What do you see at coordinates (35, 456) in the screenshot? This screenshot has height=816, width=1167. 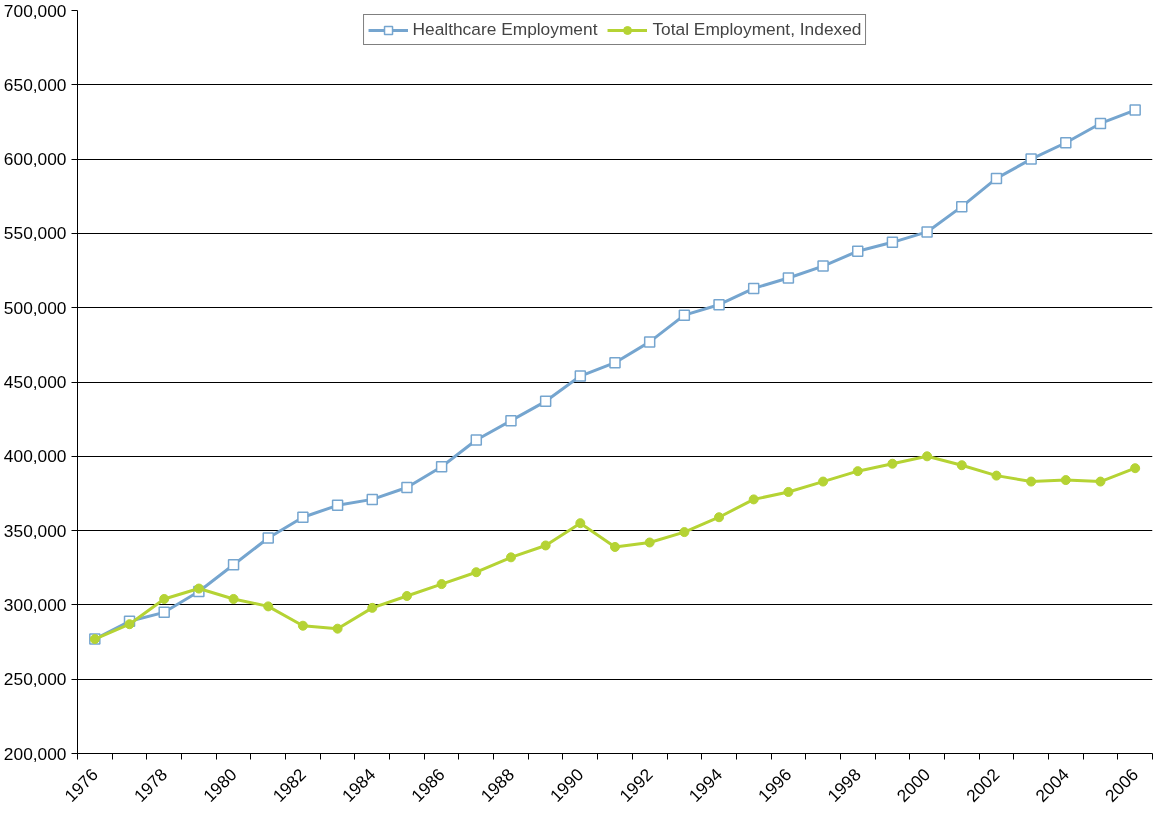 I see `y-tick-label: 400,000` at bounding box center [35, 456].